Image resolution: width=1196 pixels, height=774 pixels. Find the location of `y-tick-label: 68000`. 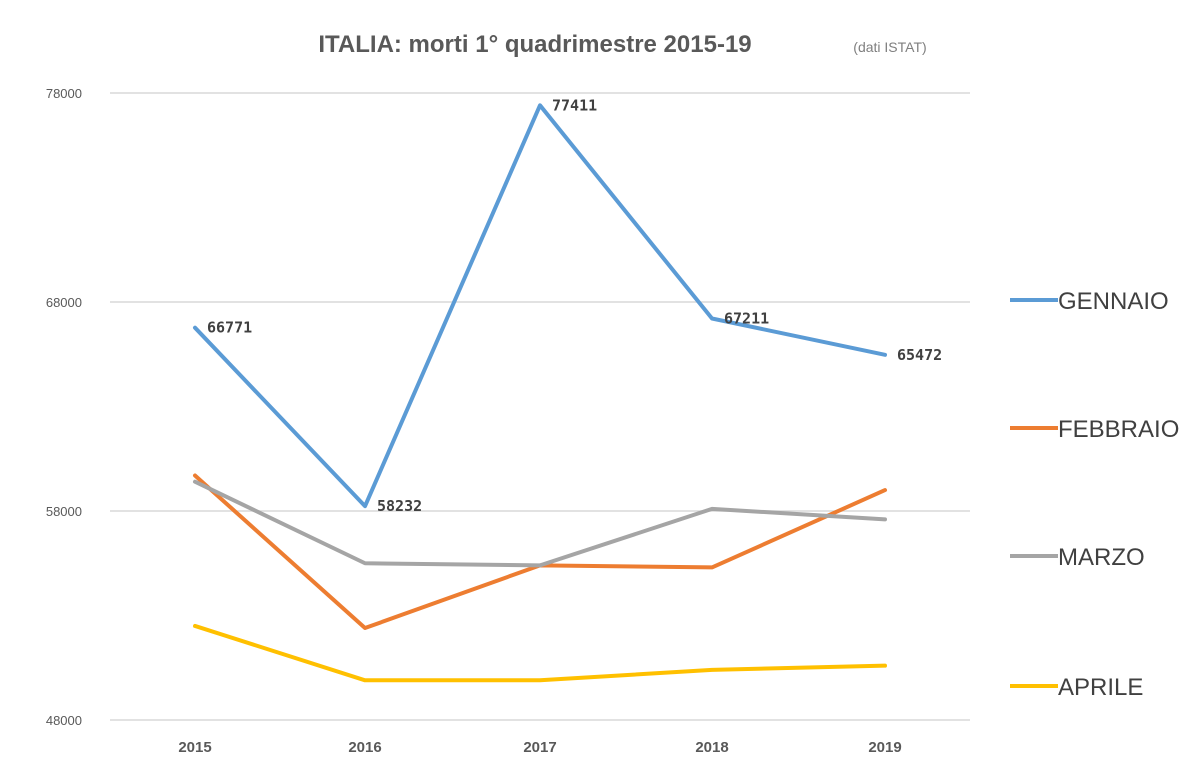

y-tick-label: 68000 is located at coordinates (64, 302).